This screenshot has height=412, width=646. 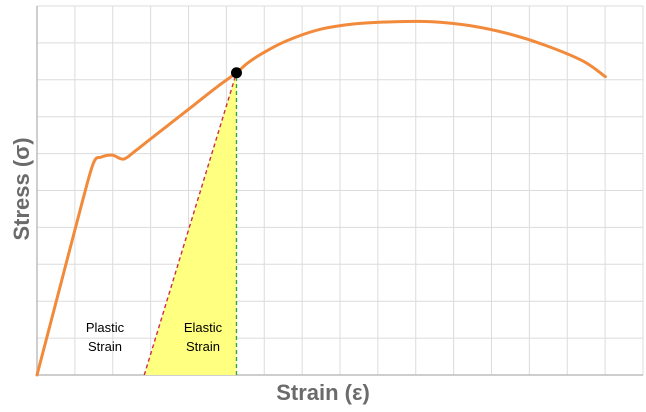 What do you see at coordinates (203, 346) in the screenshot?
I see `elastic-strain-line2: Strain` at bounding box center [203, 346].